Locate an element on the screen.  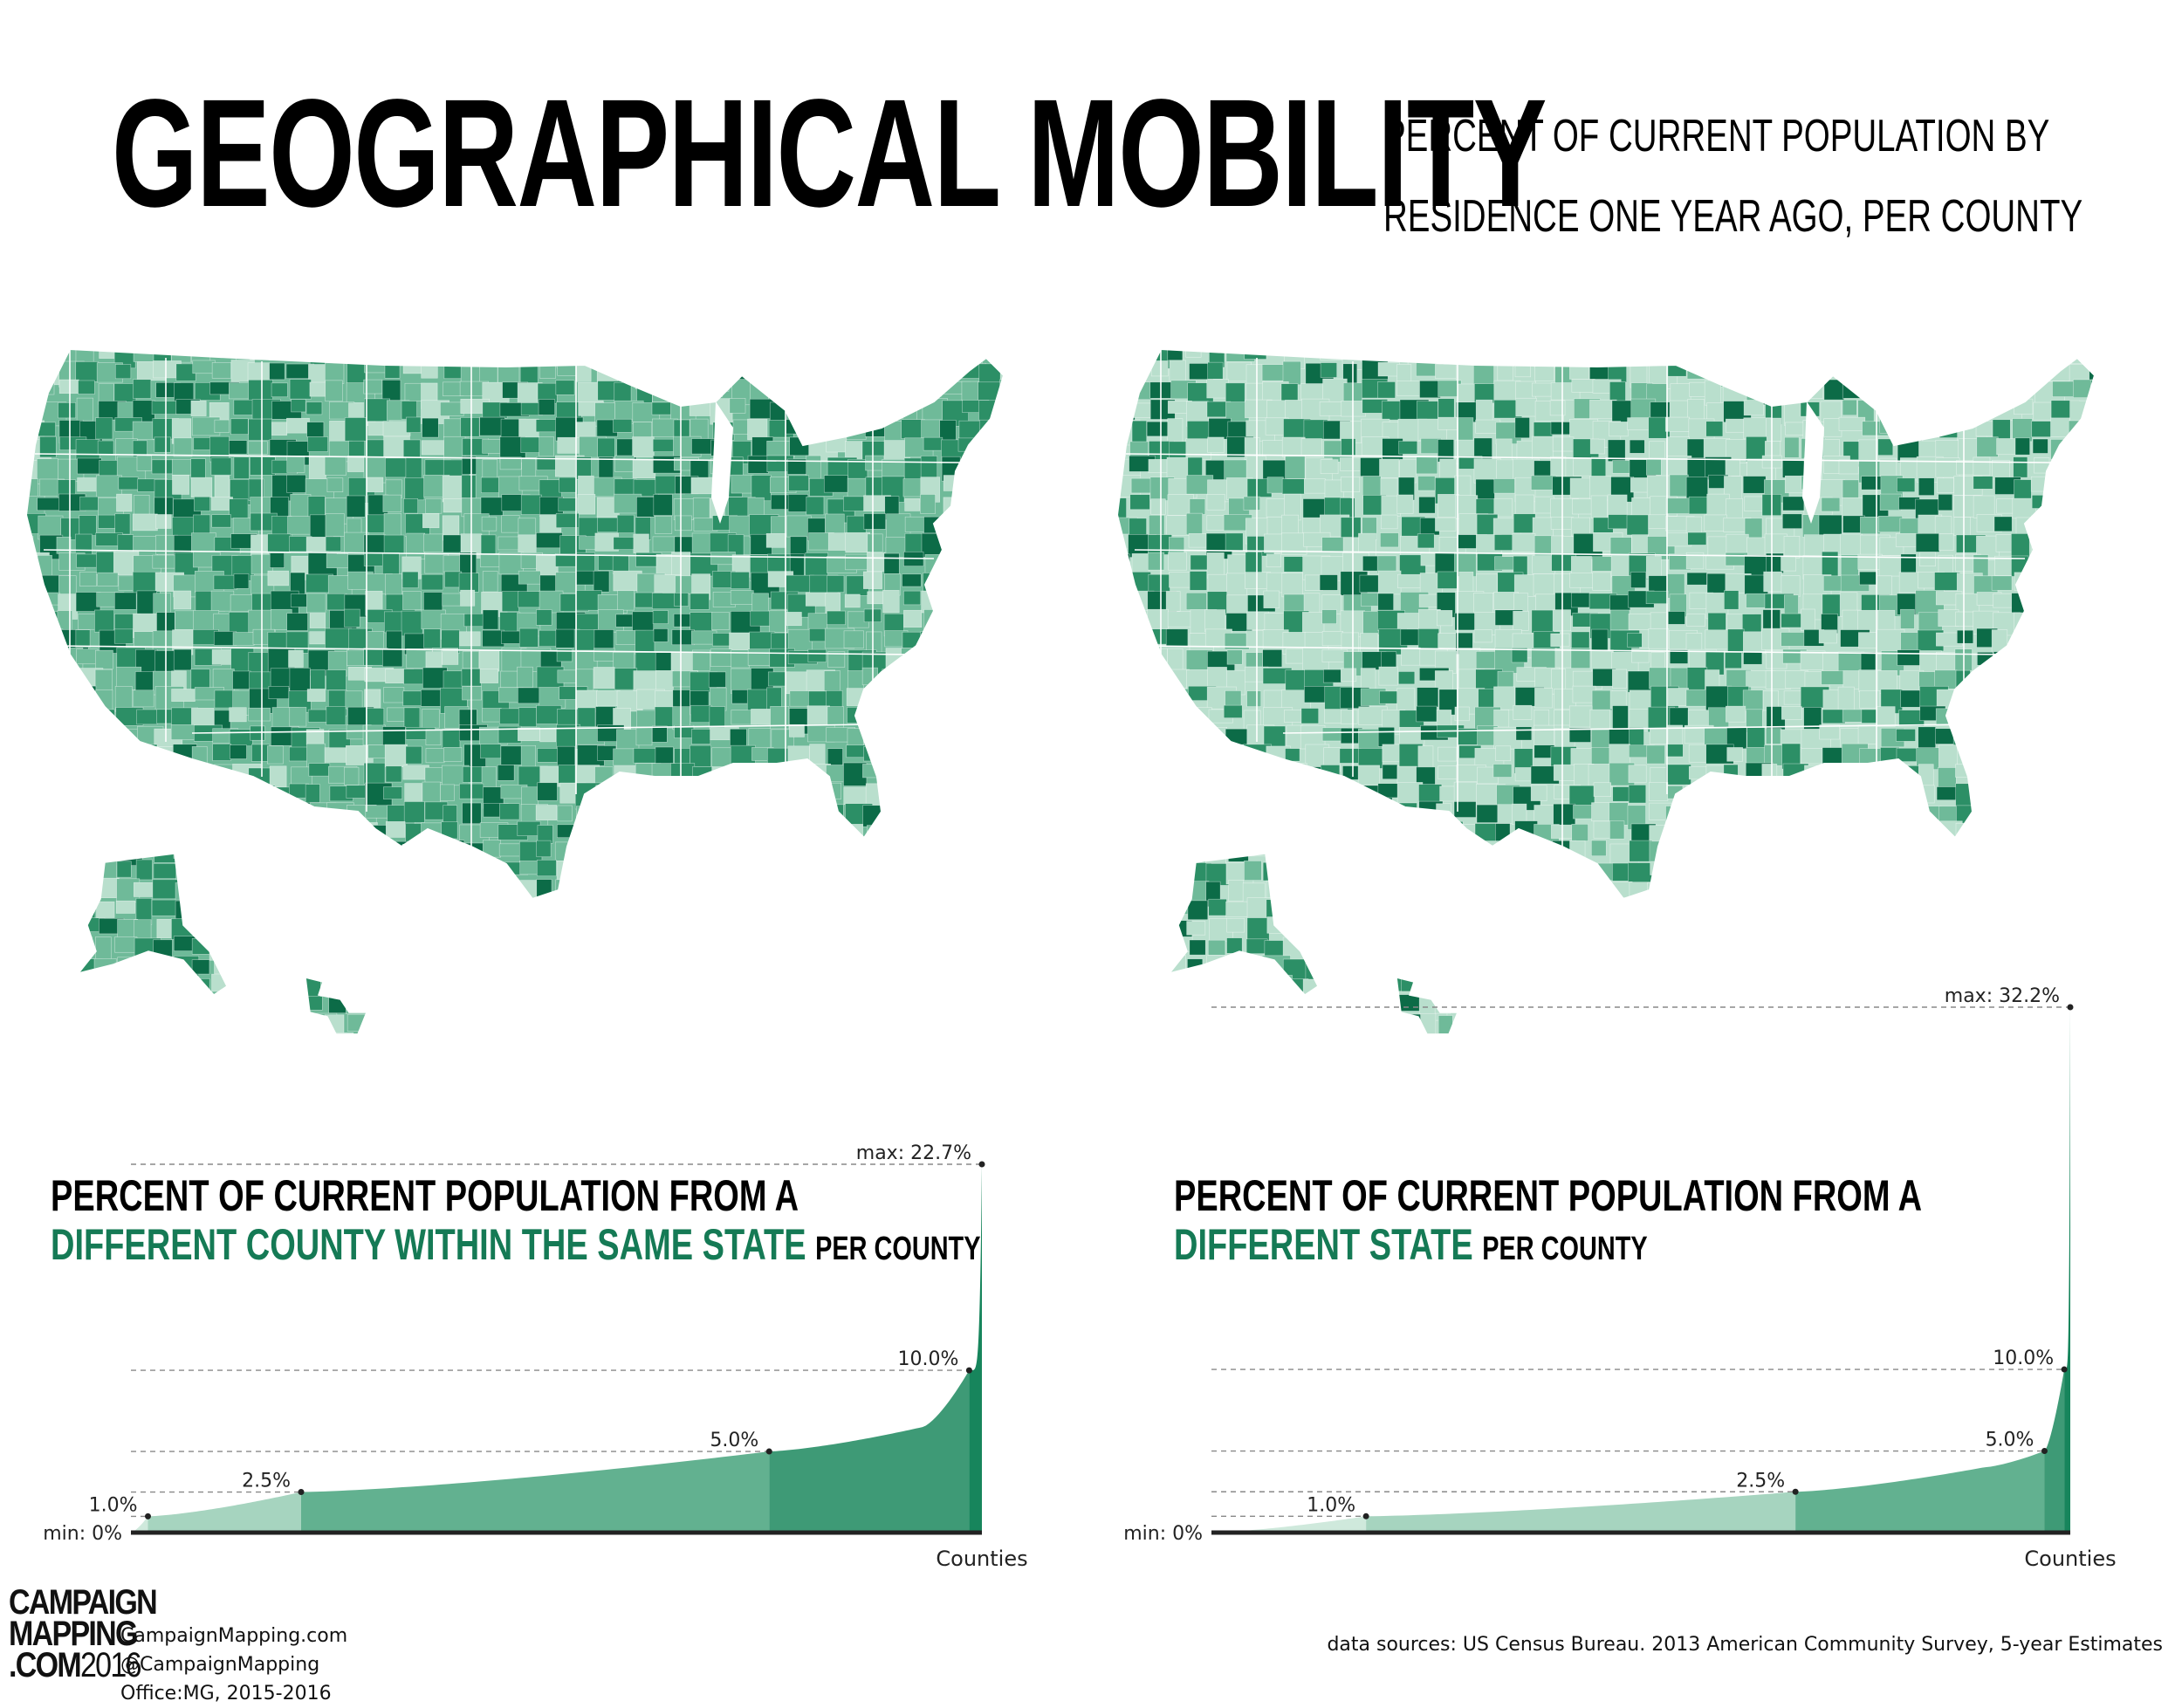
subtitle-line-2: RESIDENCE ONE YEAR AGO, PER COUNTY is located at coordinates (1733, 216).